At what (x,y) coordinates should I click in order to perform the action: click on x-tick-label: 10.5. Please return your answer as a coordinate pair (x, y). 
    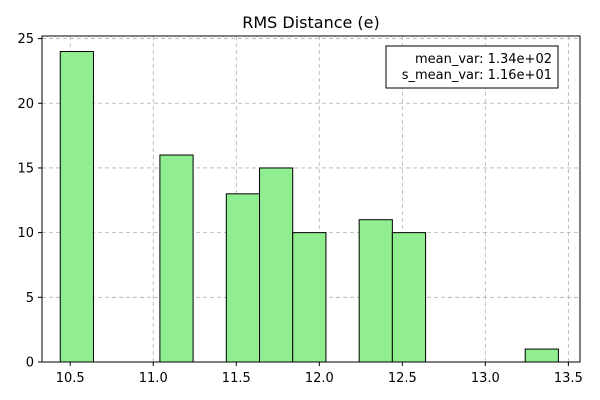
    Looking at the image, I should click on (70, 378).